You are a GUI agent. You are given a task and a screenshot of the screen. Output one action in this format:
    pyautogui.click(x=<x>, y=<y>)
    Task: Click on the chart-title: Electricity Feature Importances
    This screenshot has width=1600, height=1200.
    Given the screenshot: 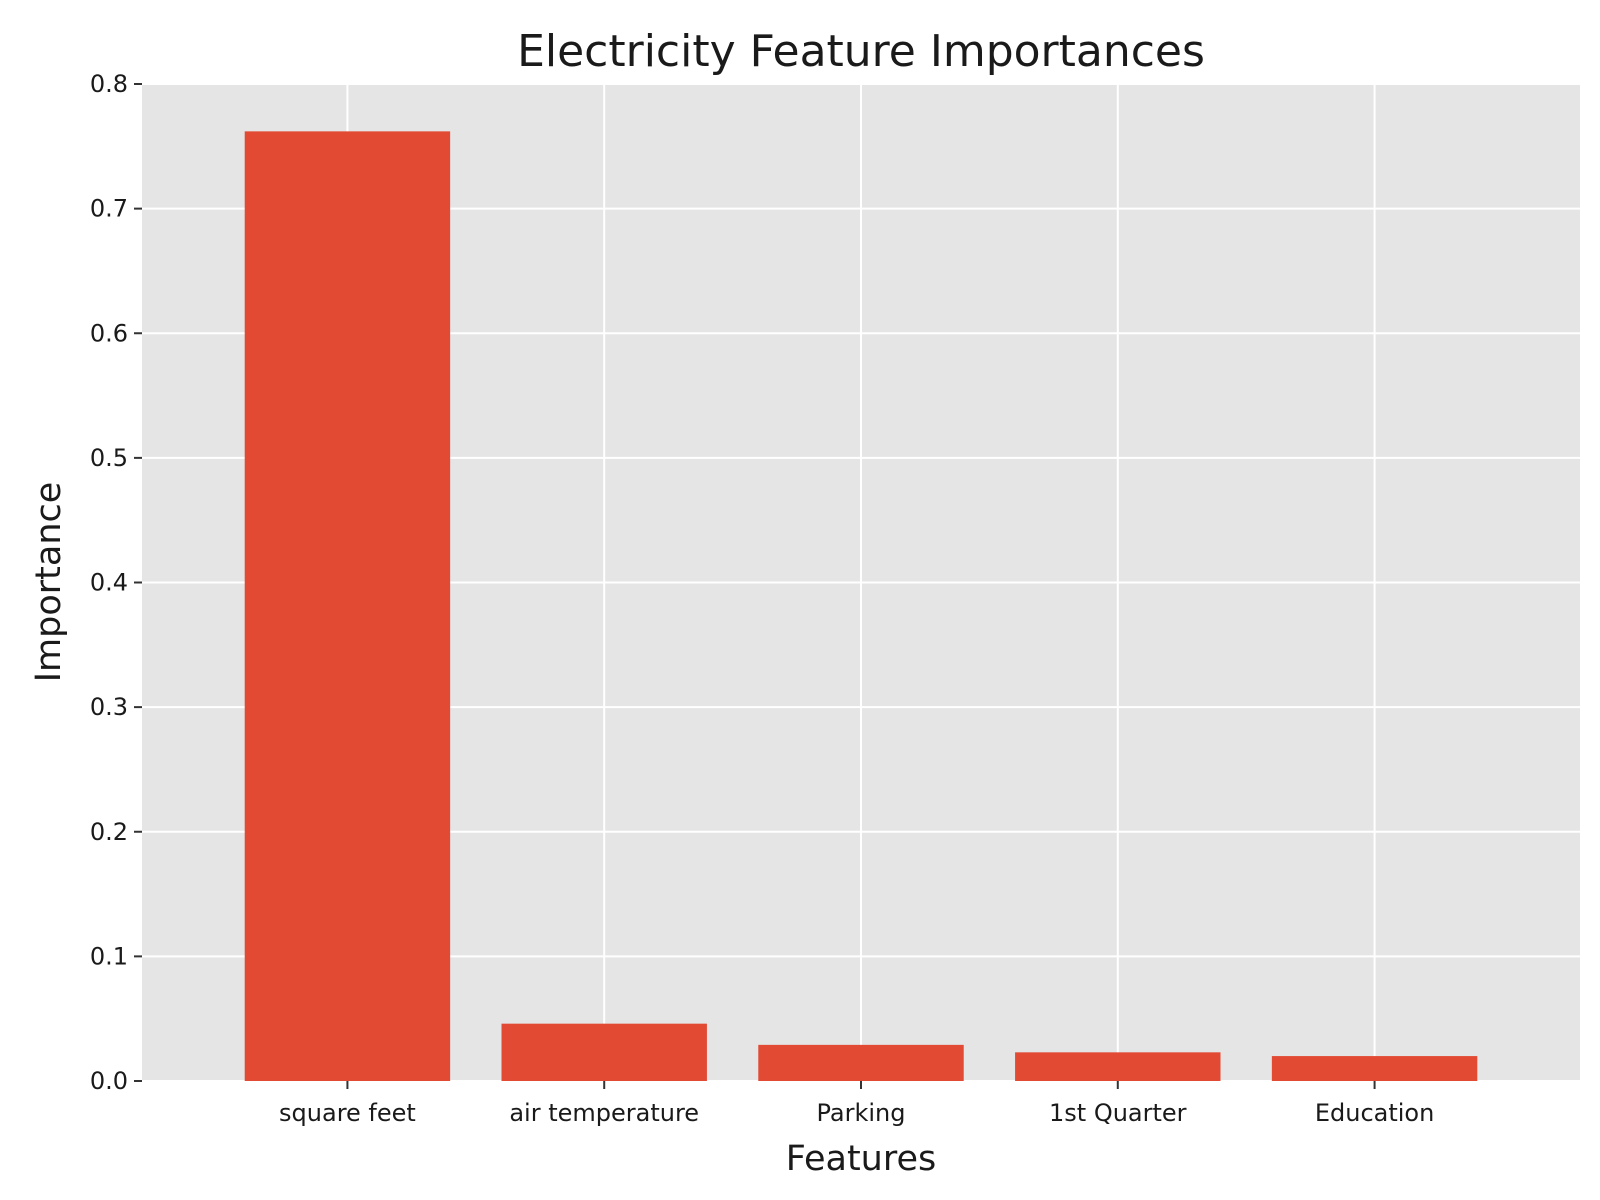 What is the action you would take?
    pyautogui.click(x=861, y=51)
    